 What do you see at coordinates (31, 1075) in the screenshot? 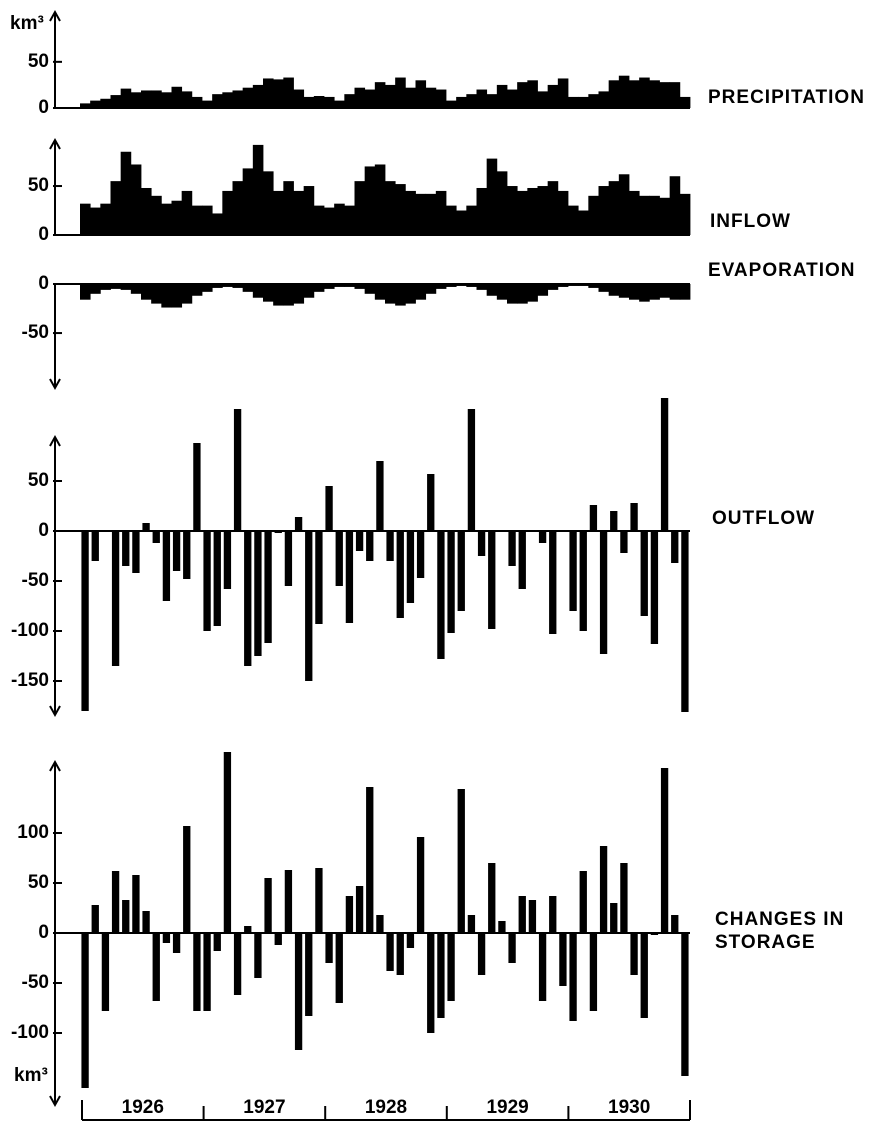
I see `unit-label: km³` at bounding box center [31, 1075].